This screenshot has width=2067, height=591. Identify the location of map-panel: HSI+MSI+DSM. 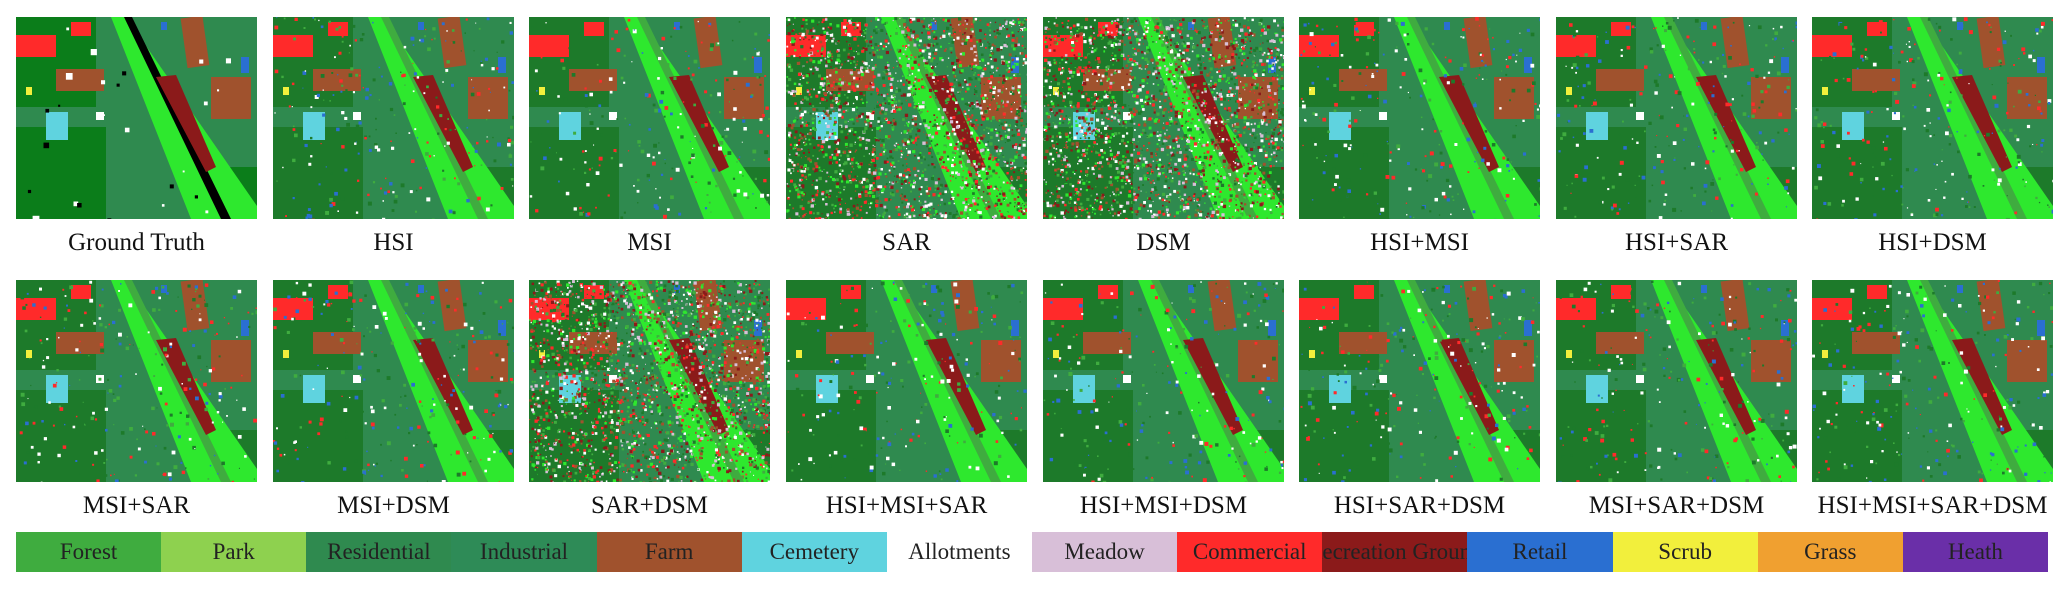
(1163, 400).